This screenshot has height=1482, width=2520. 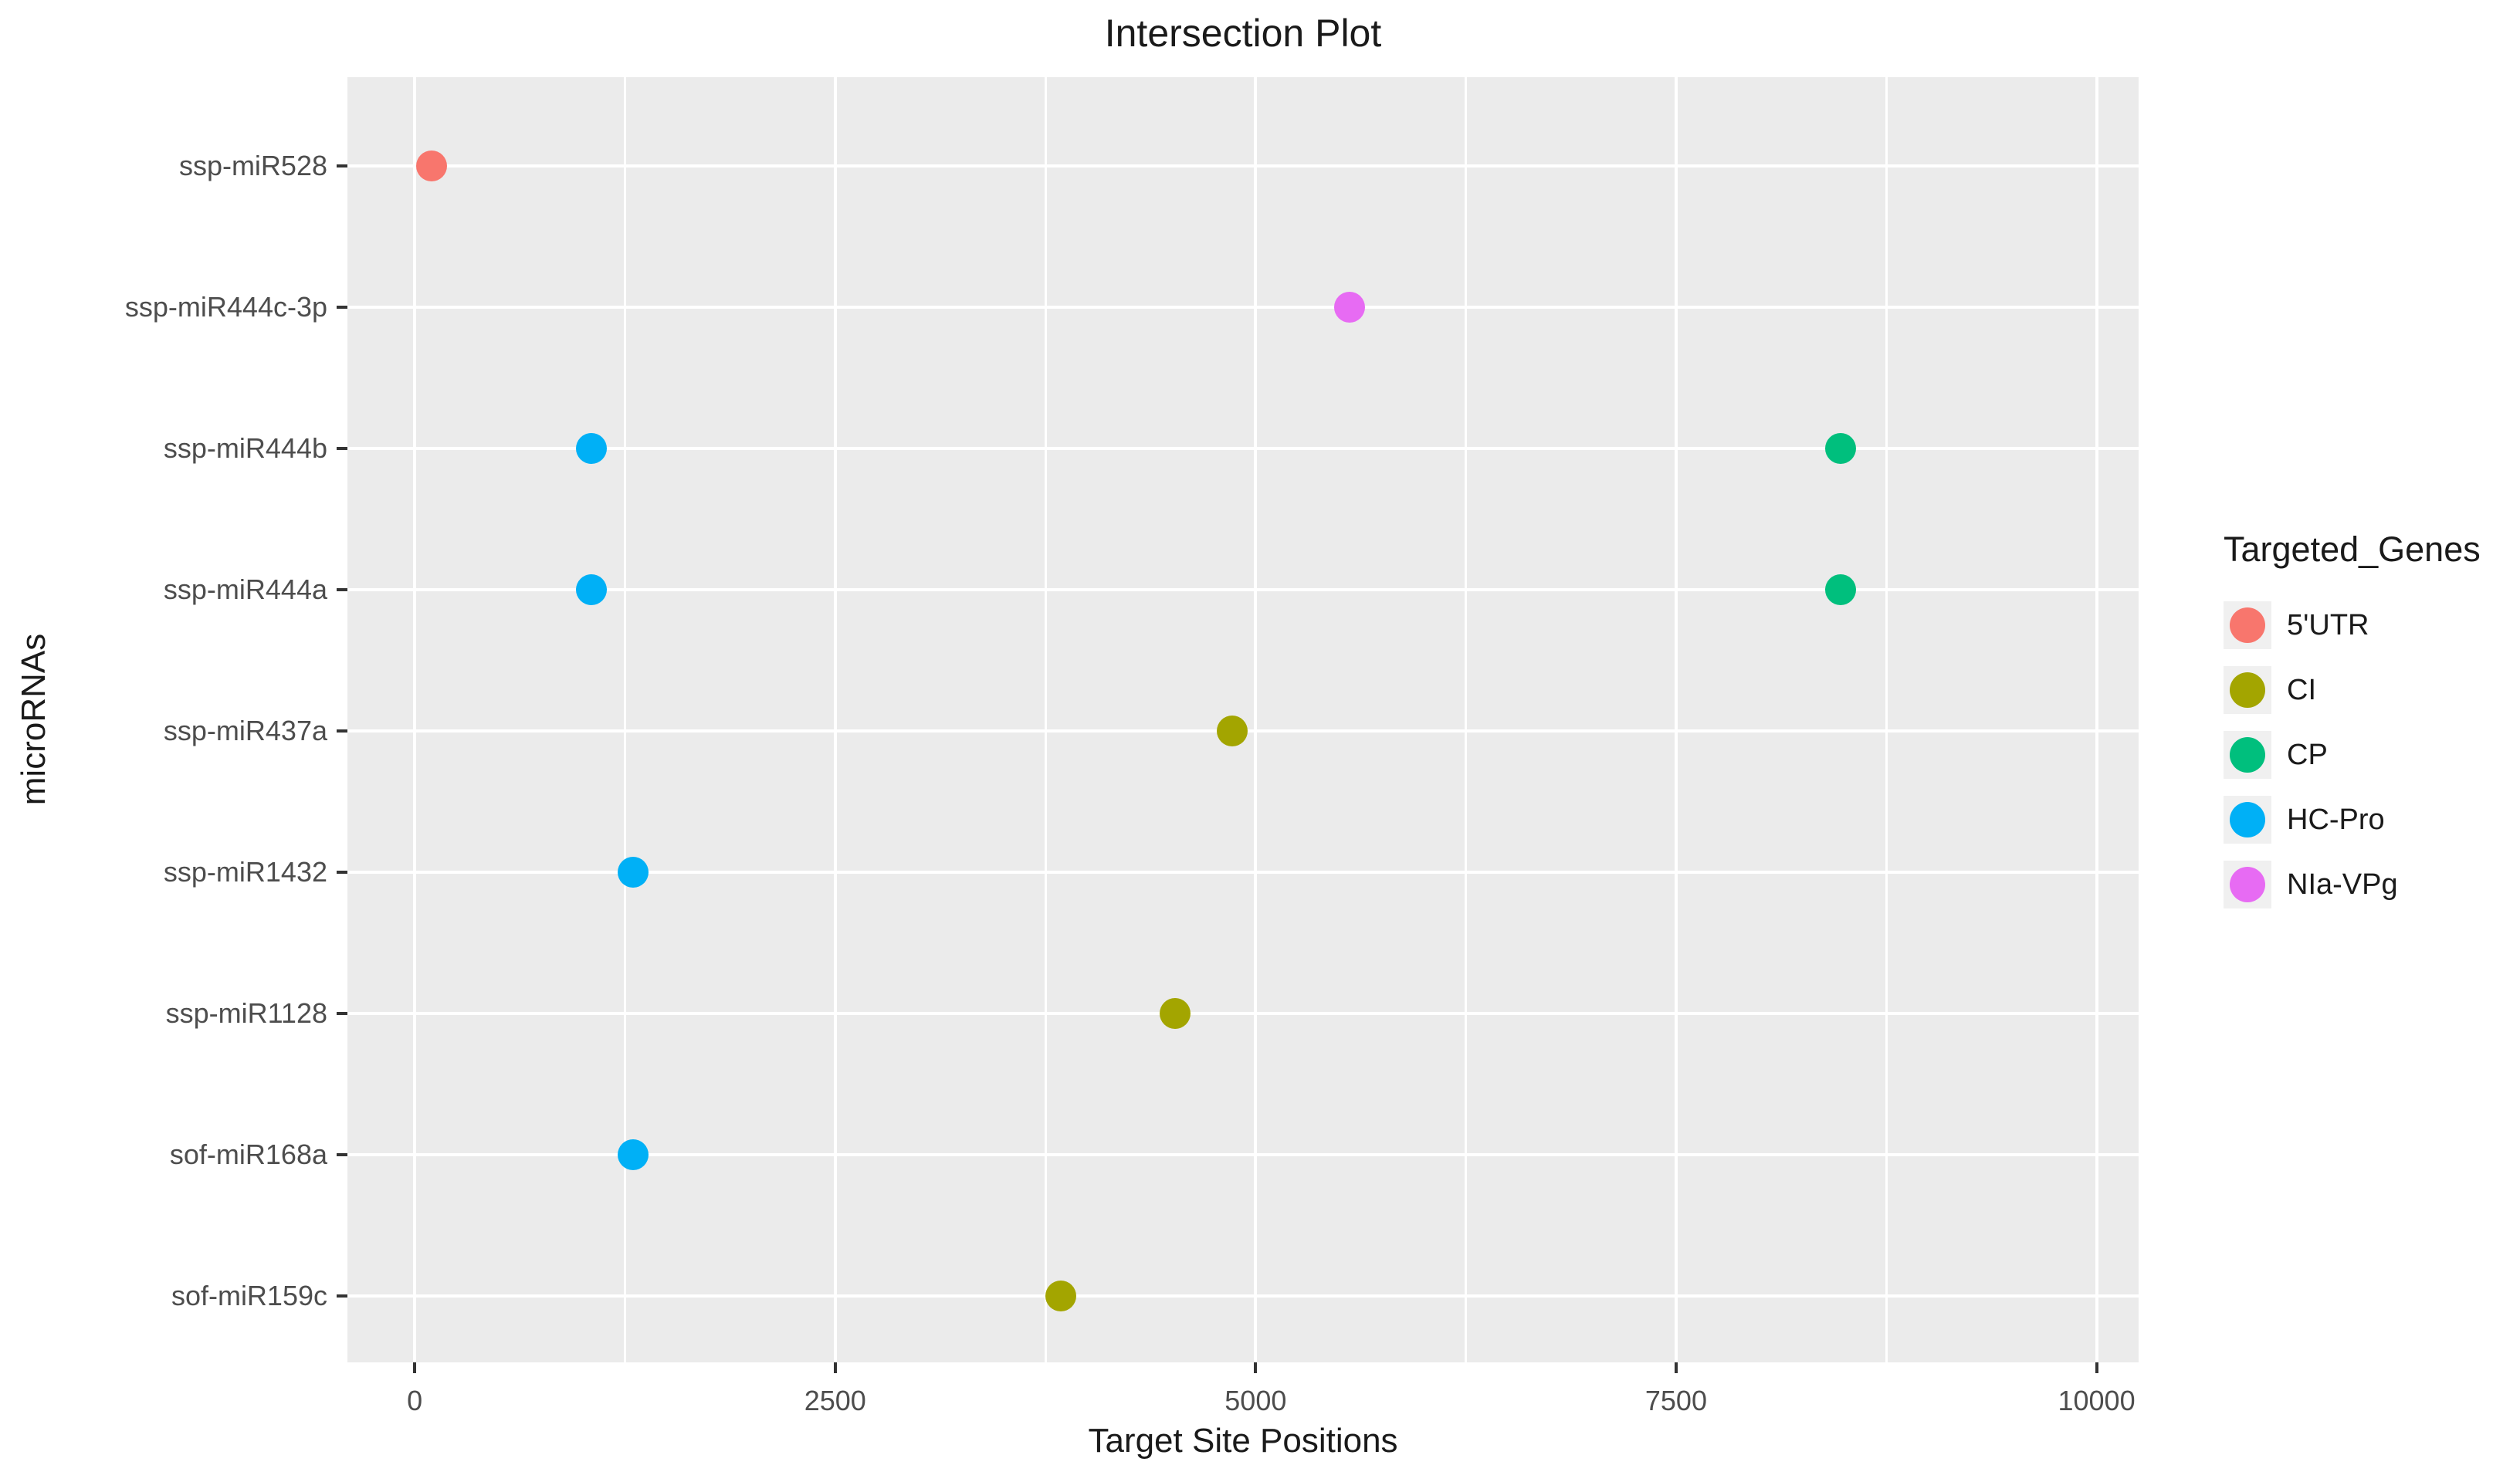 What do you see at coordinates (2353, 549) in the screenshot?
I see `legend-title: Targeted_Genes` at bounding box center [2353, 549].